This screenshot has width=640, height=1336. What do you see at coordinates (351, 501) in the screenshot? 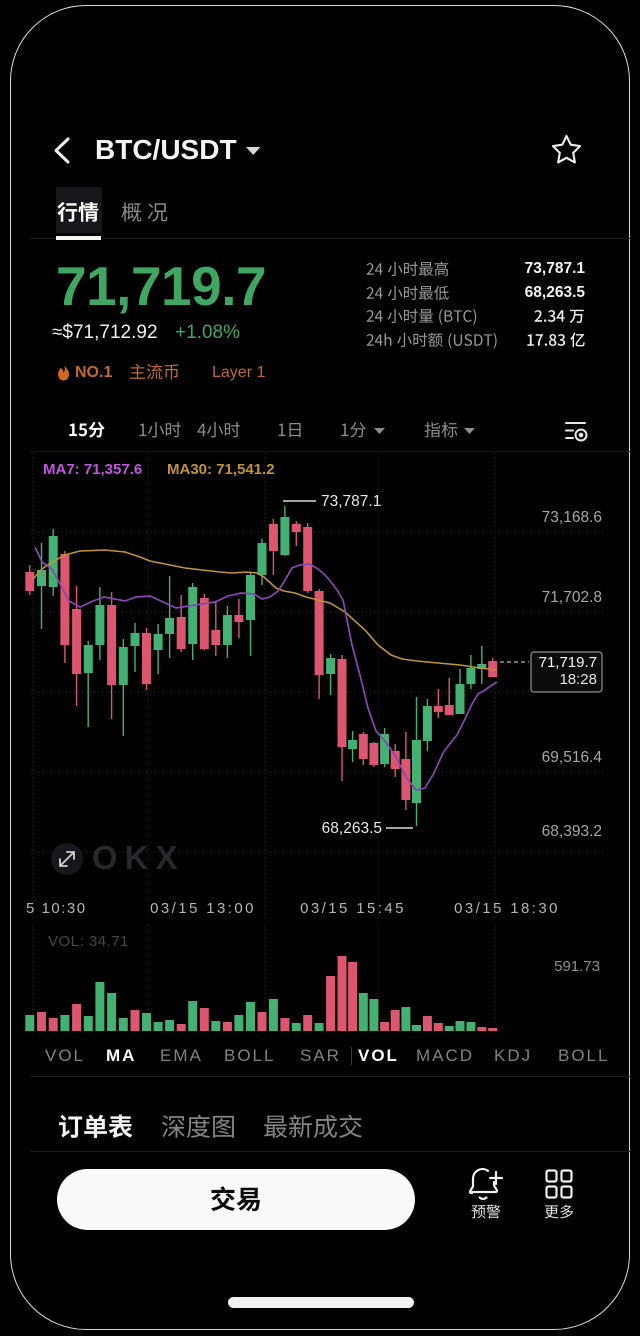
I see `svg-text: 73,787.1` at bounding box center [351, 501].